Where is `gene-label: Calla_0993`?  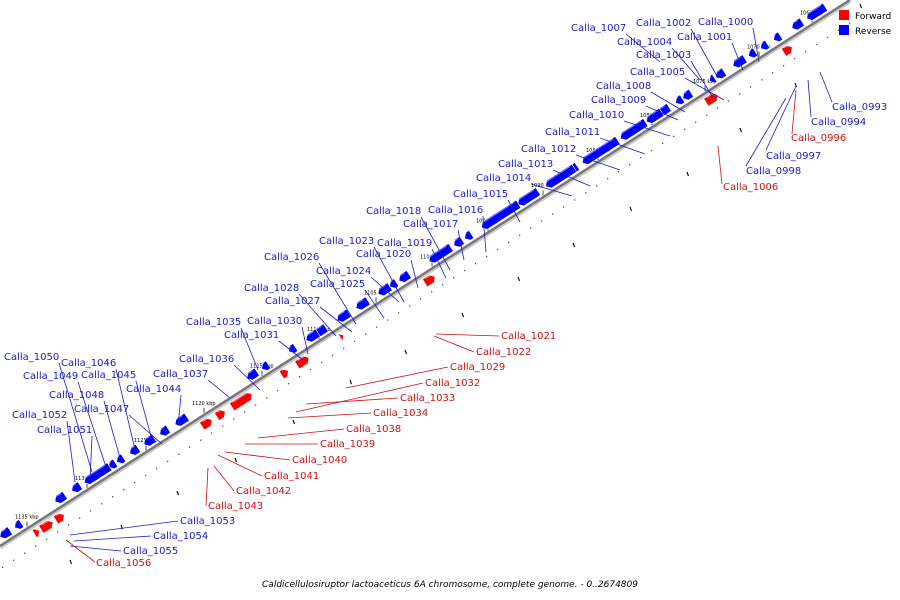
gene-label: Calla_0993 is located at coordinates (859, 107).